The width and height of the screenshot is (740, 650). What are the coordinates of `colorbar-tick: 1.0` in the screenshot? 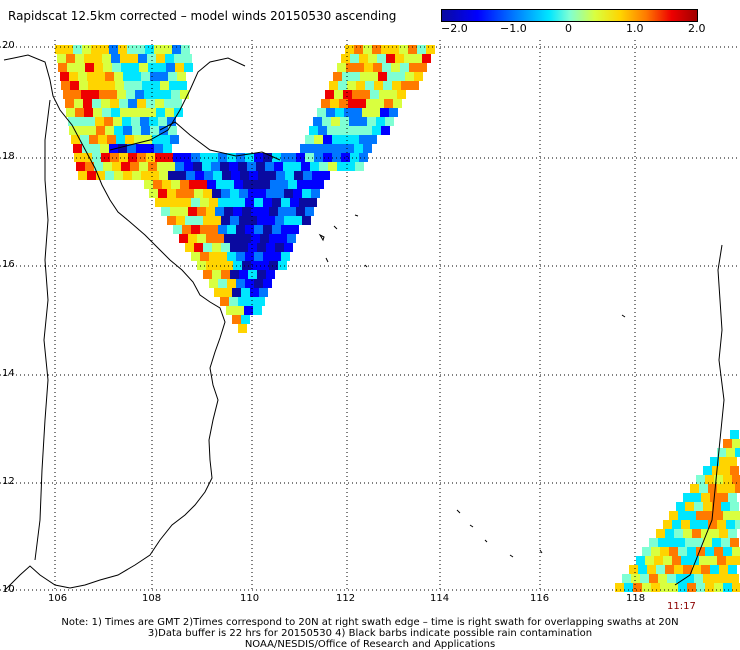 It's located at (635, 28).